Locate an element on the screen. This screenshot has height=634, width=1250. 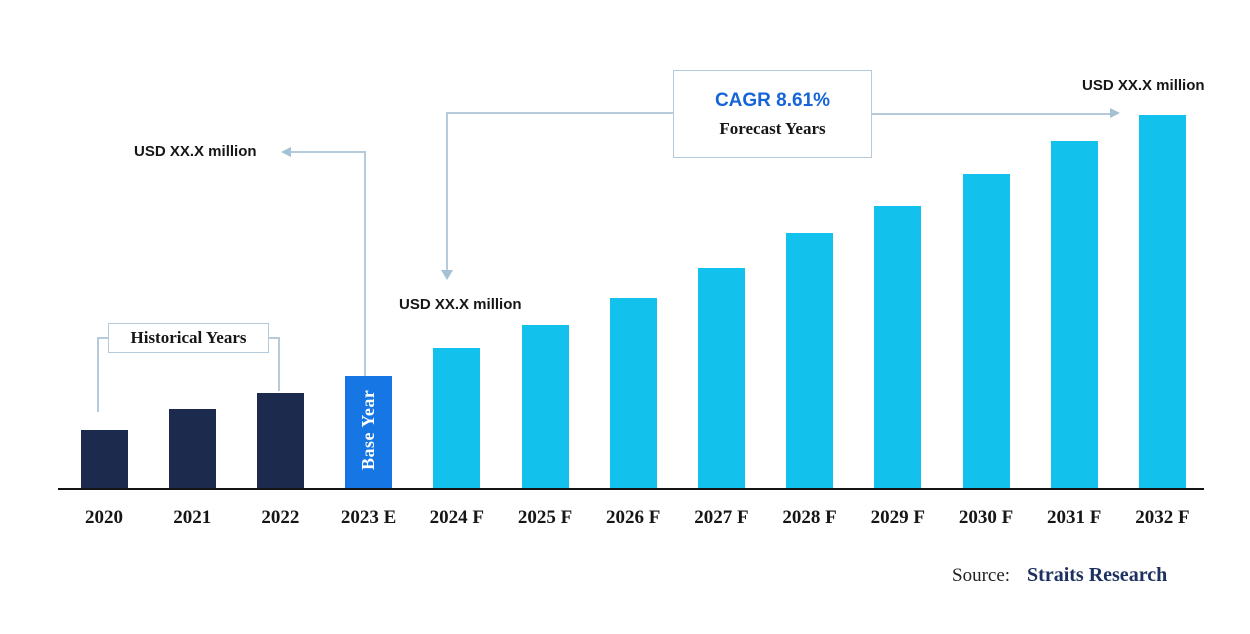
bar-2028 is located at coordinates (810, 361).